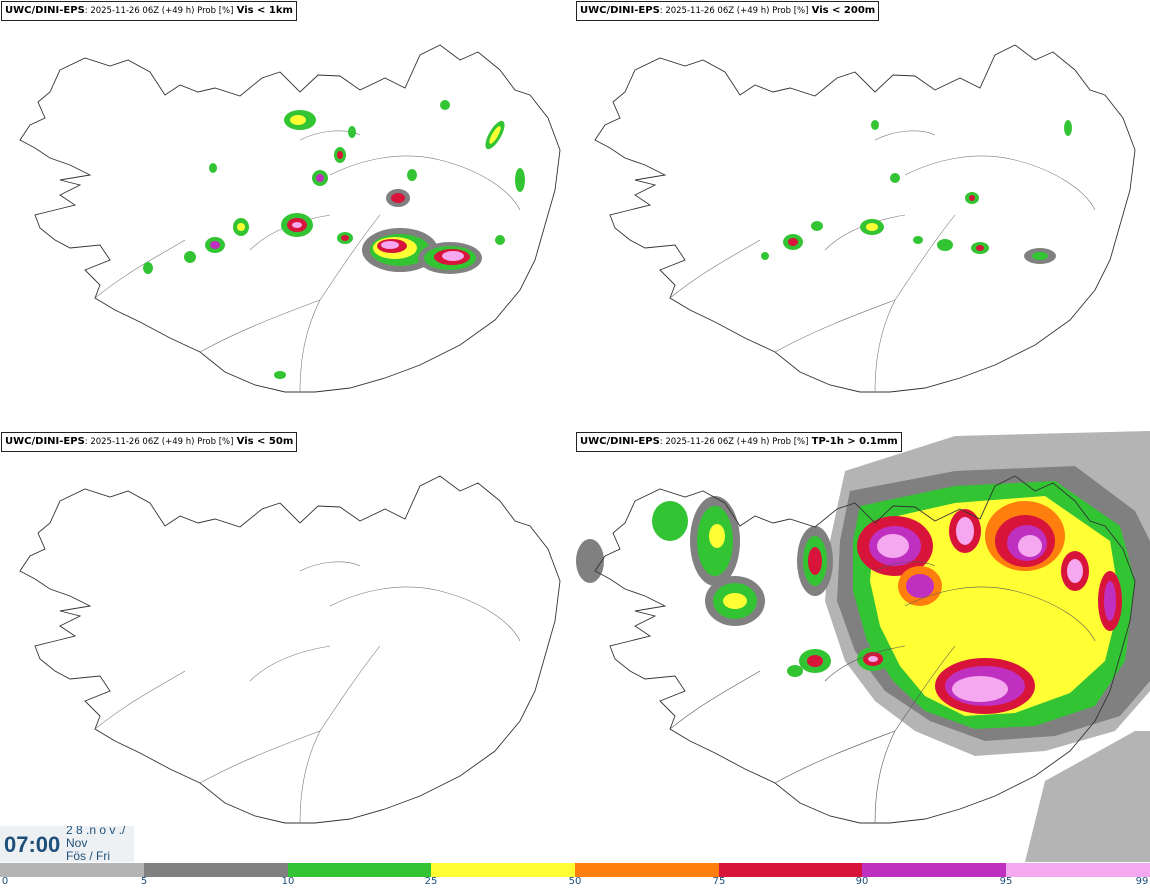 The width and height of the screenshot is (1150, 891). I want to click on date-line-3: Fös / Fri, so click(88, 856).